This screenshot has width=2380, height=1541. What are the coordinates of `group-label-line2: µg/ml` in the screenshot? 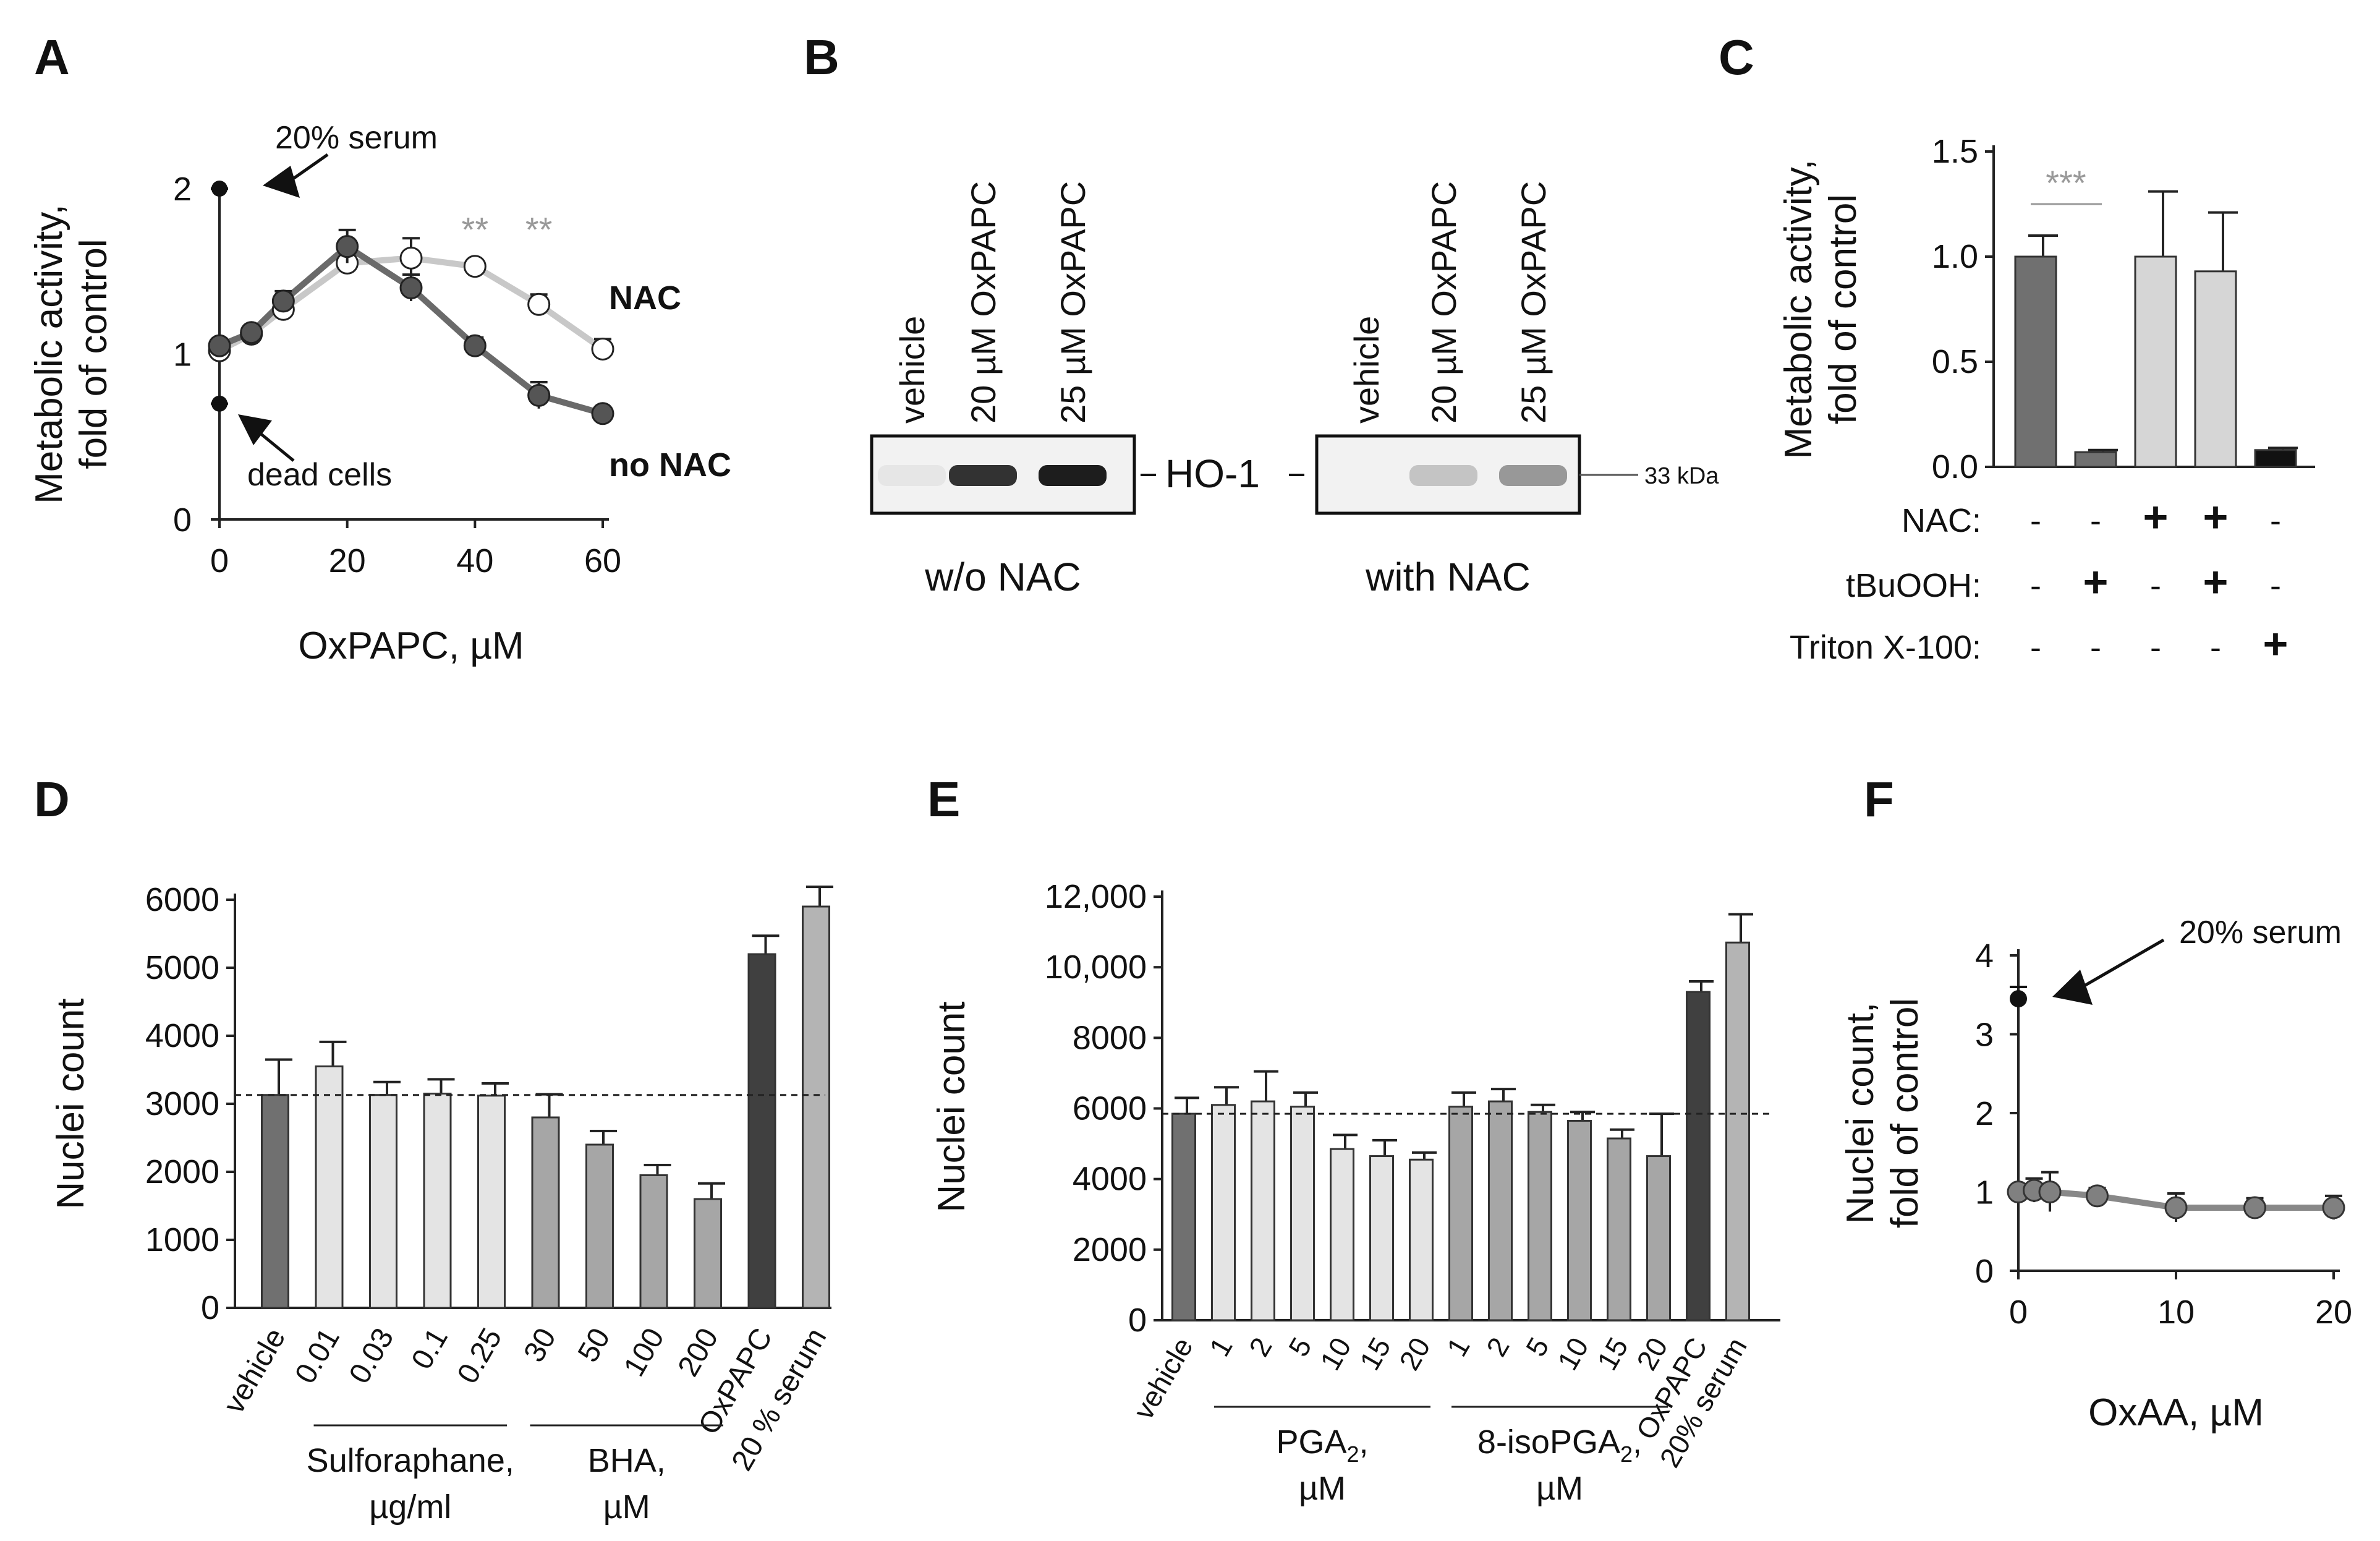 It's located at (410, 1507).